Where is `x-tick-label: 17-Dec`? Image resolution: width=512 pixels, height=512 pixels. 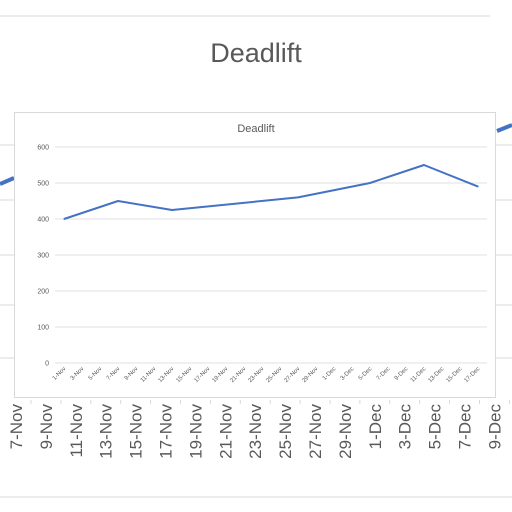 x-tick-label: 17-Dec is located at coordinates (472, 375).